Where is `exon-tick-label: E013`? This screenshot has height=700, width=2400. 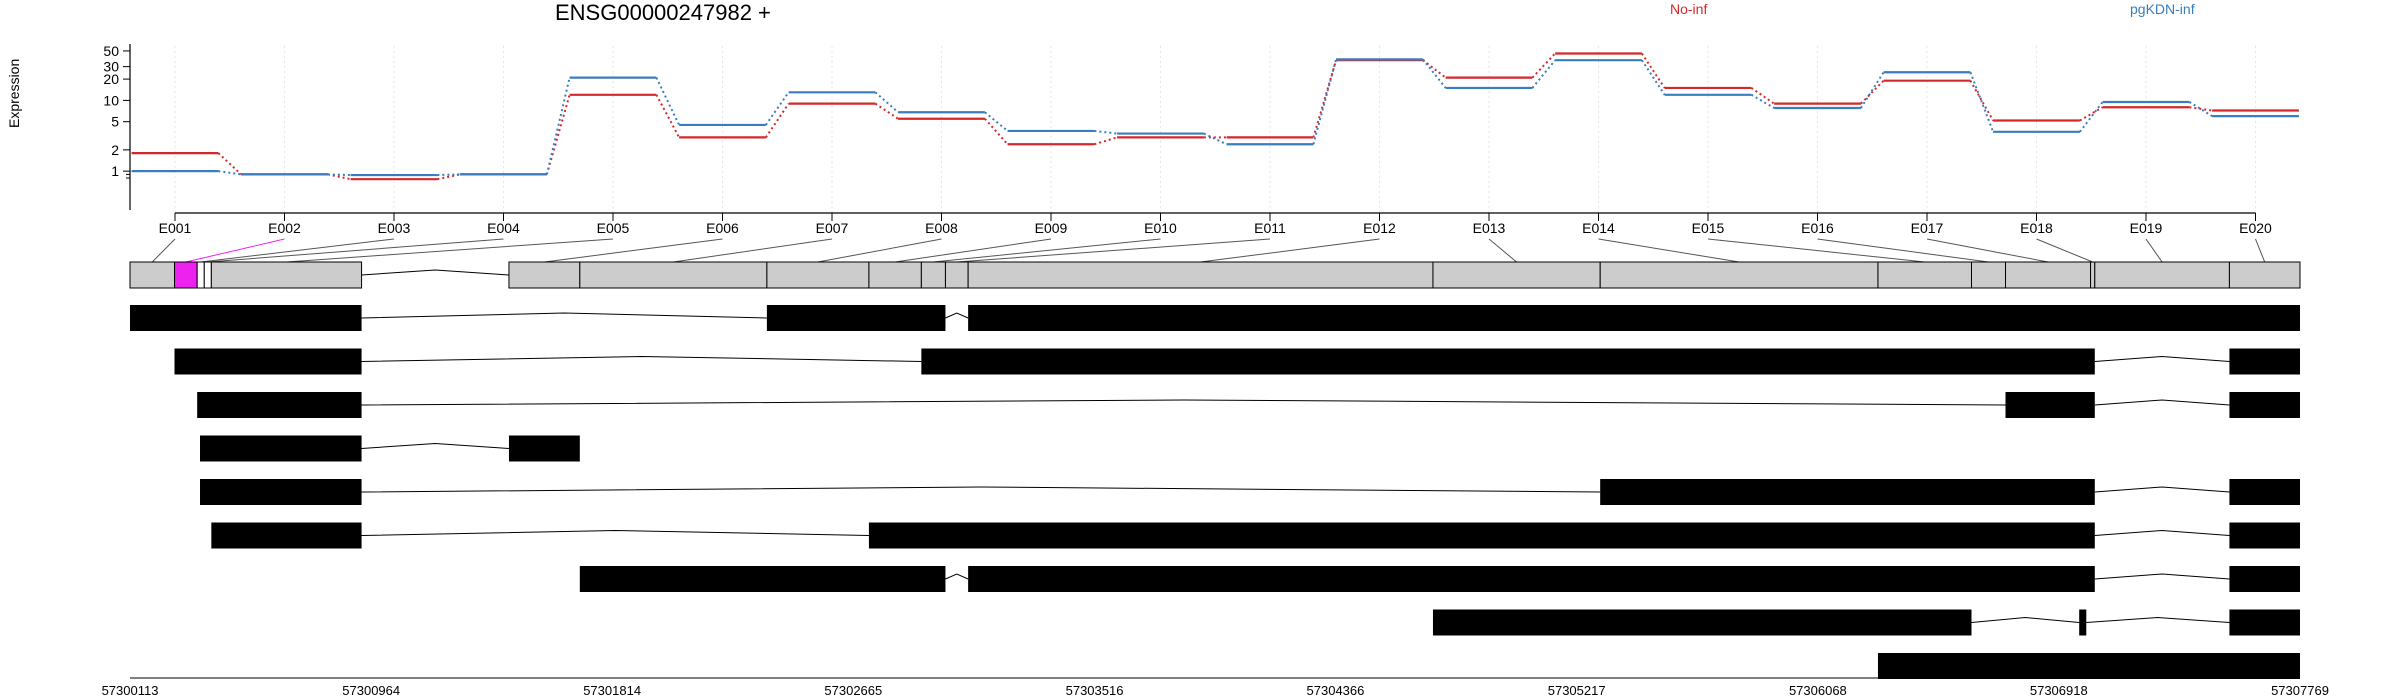
exon-tick-label: E013 is located at coordinates (1489, 228).